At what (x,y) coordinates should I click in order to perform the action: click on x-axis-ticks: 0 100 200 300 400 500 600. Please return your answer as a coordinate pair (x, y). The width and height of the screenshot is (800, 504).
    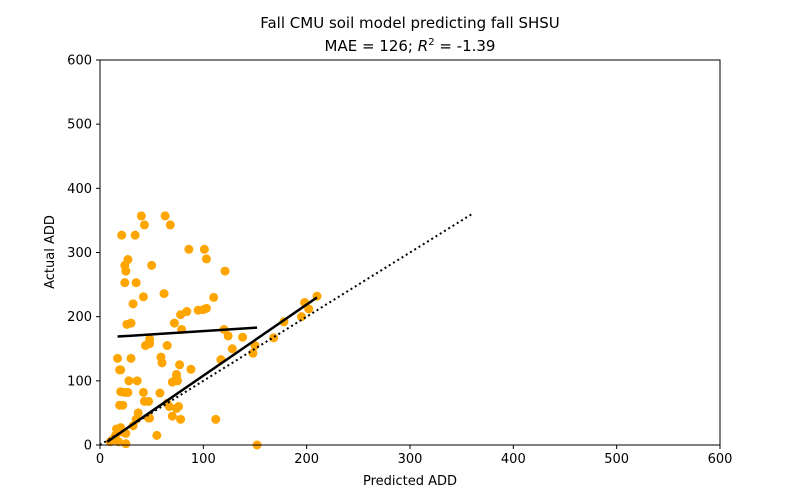
    Looking at the image, I should click on (414, 456).